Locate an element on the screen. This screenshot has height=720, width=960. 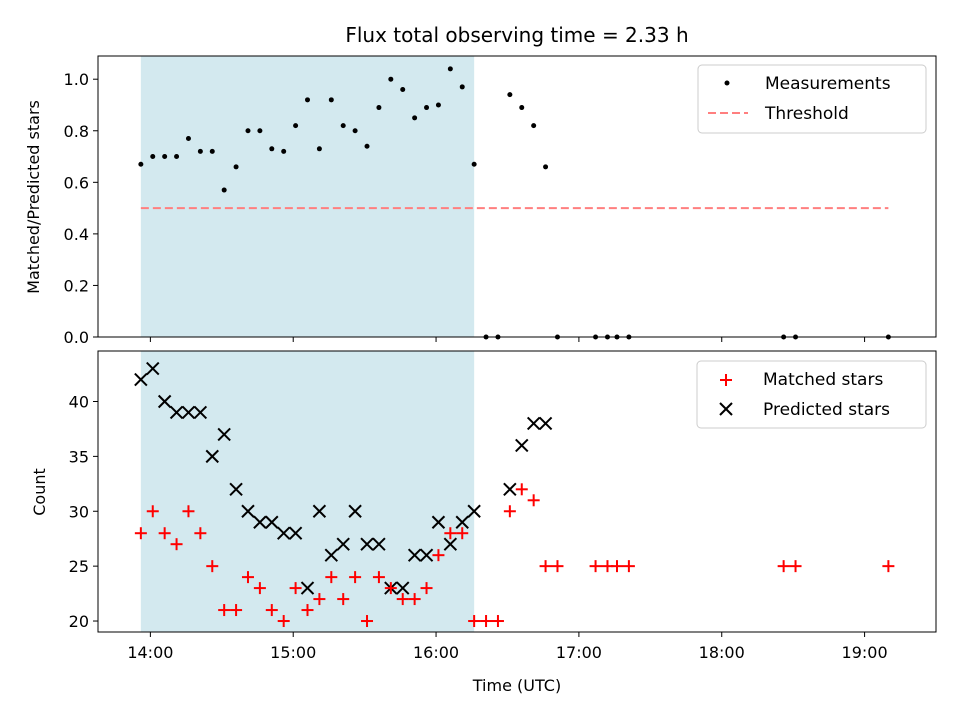
bottom-legend: Matched stars Predicted stars is located at coordinates (811, 394).